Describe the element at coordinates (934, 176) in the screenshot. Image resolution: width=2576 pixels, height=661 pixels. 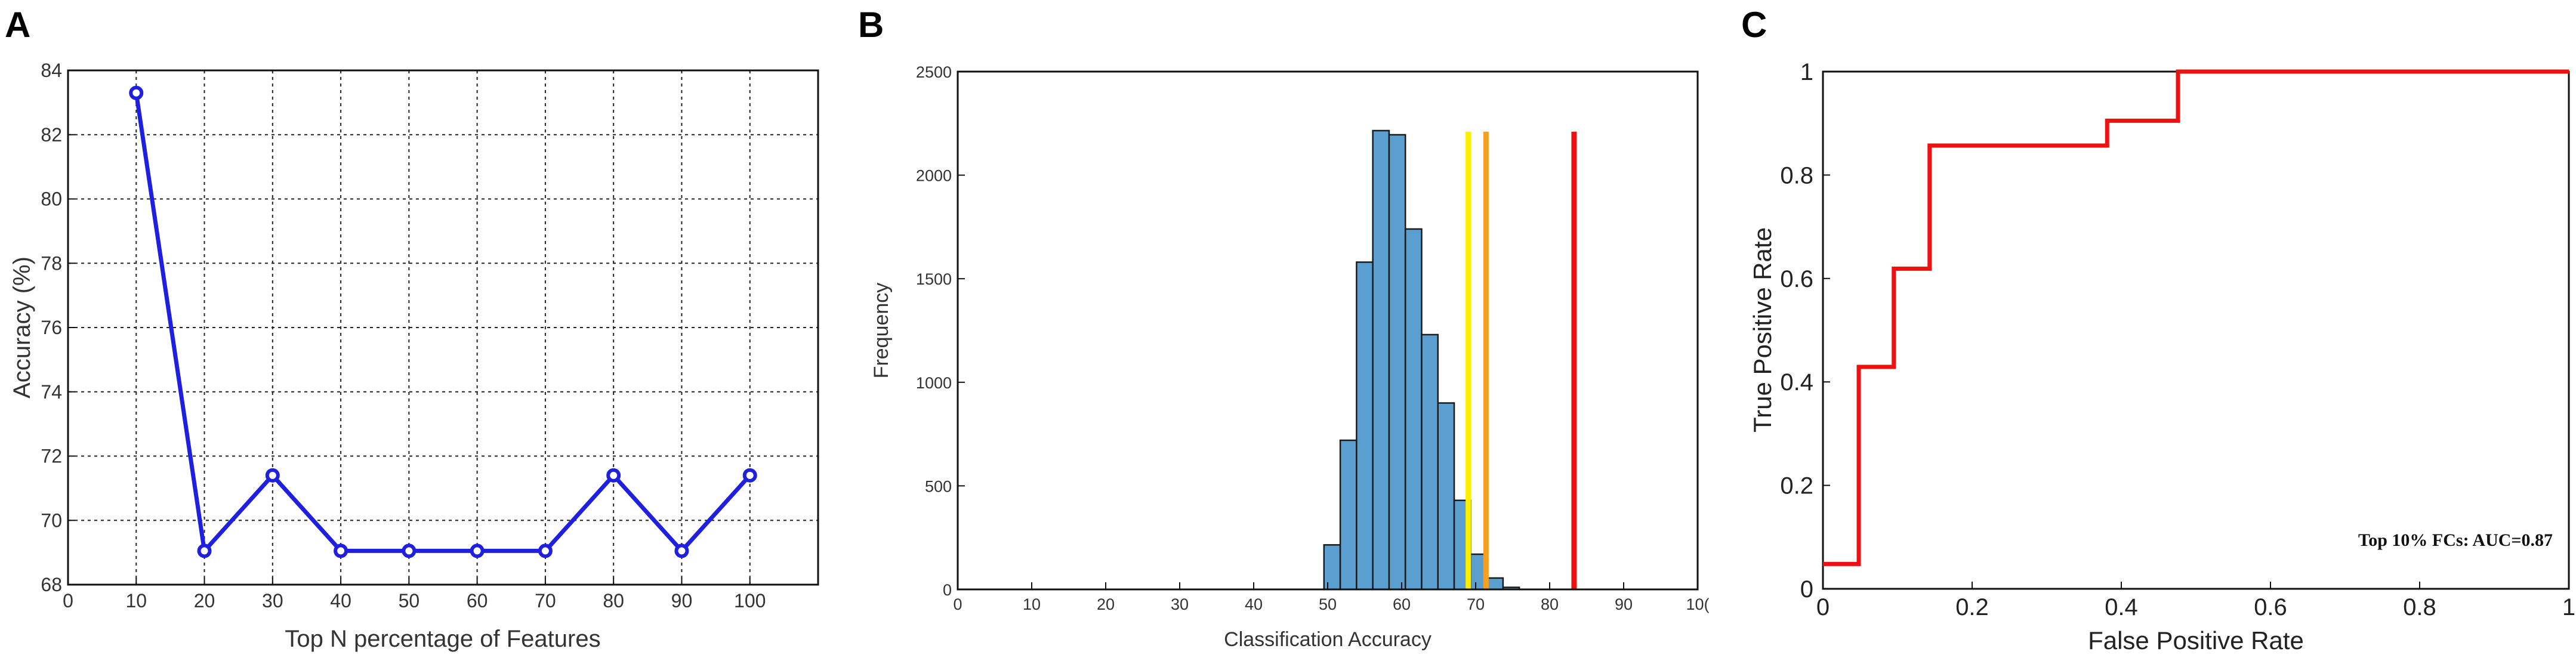
I see `panel-b-y-tick-label: 2000` at that location.